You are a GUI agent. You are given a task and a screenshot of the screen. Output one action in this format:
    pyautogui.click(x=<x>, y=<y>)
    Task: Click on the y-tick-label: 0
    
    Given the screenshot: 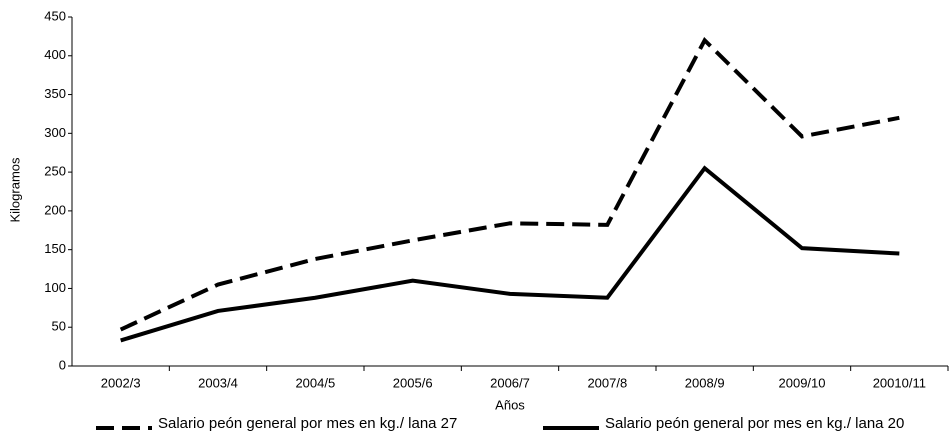 What is the action you would take?
    pyautogui.click(x=62, y=364)
    